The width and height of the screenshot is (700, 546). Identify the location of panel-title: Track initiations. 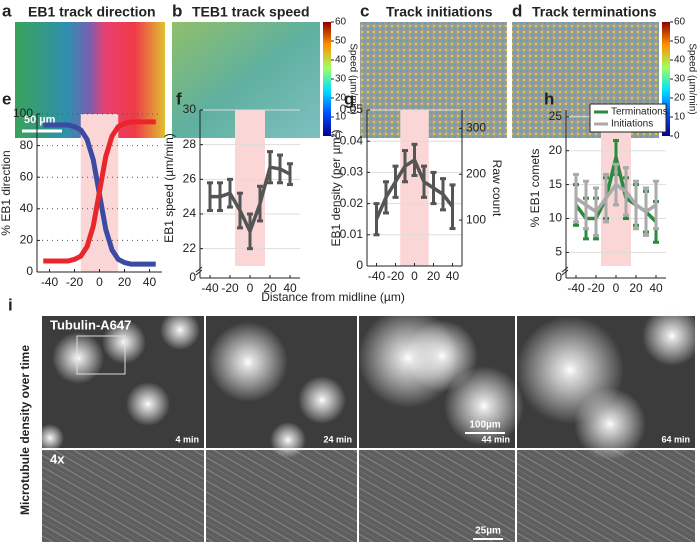
(439, 12).